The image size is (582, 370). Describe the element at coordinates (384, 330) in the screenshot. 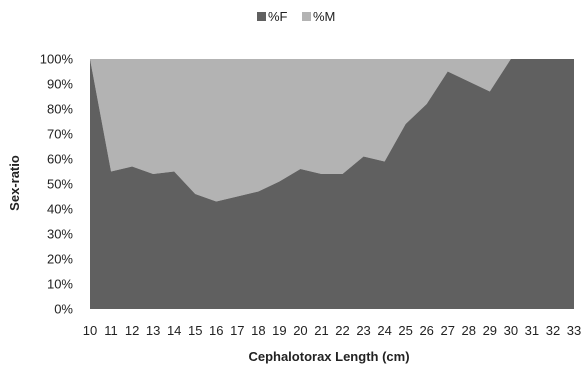

I see `x-tick-label: 24` at that location.